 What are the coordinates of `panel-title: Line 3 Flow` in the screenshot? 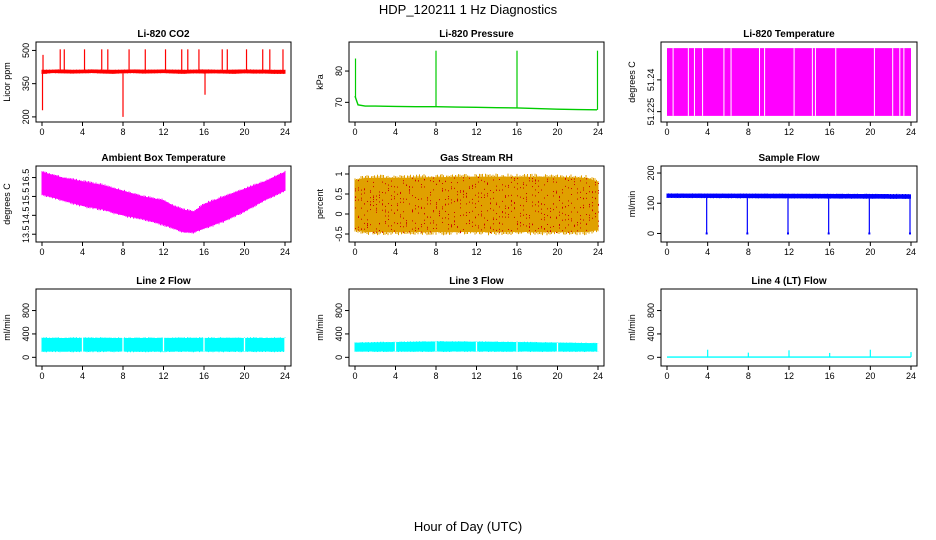 It's located at (476, 281).